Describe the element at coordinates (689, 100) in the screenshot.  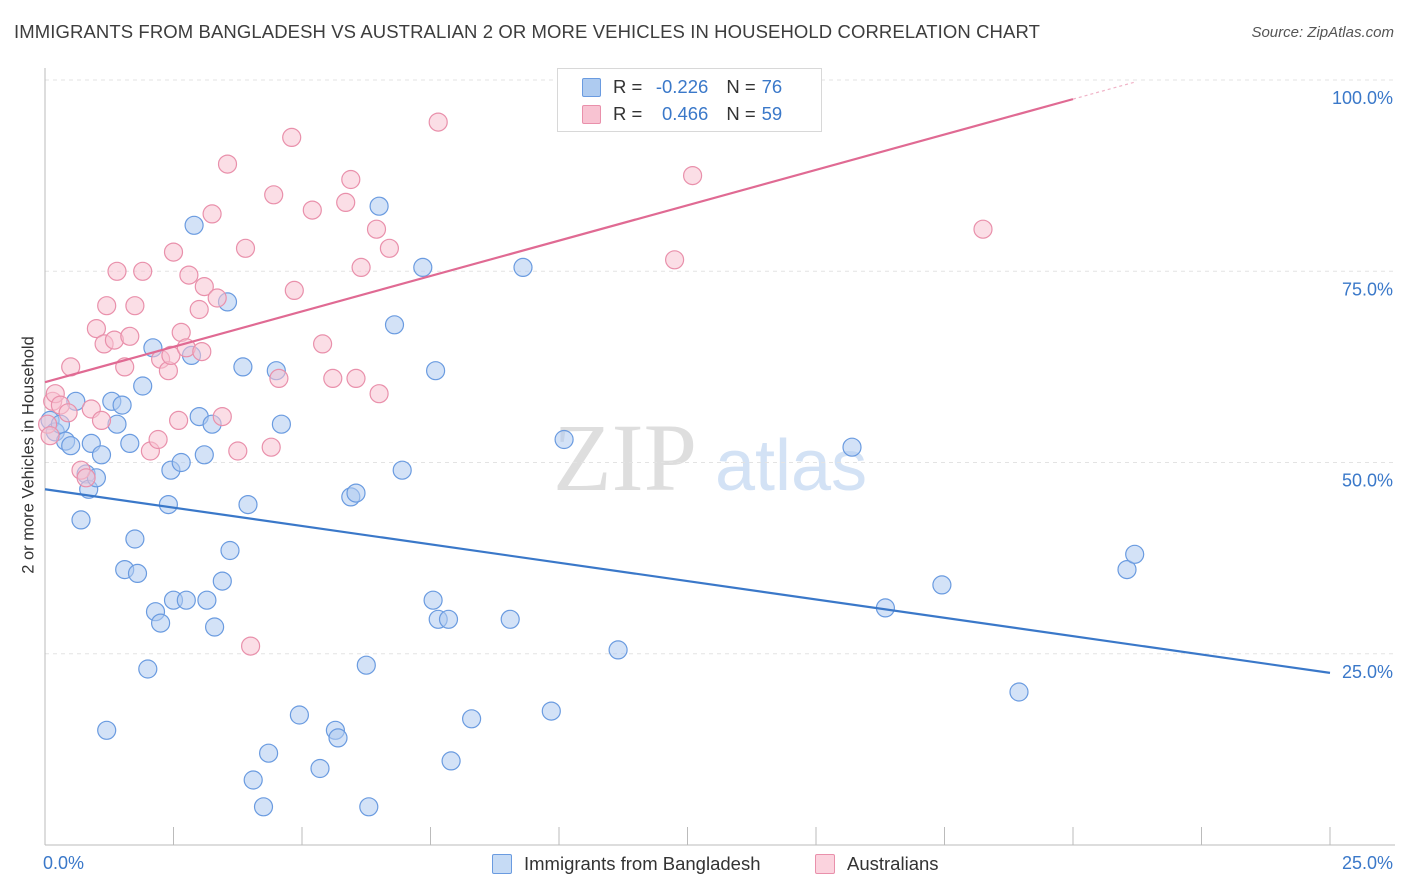
I see `correlation-legend: R = -0.226 N = 76 R = 0.466 N = 59` at that location.